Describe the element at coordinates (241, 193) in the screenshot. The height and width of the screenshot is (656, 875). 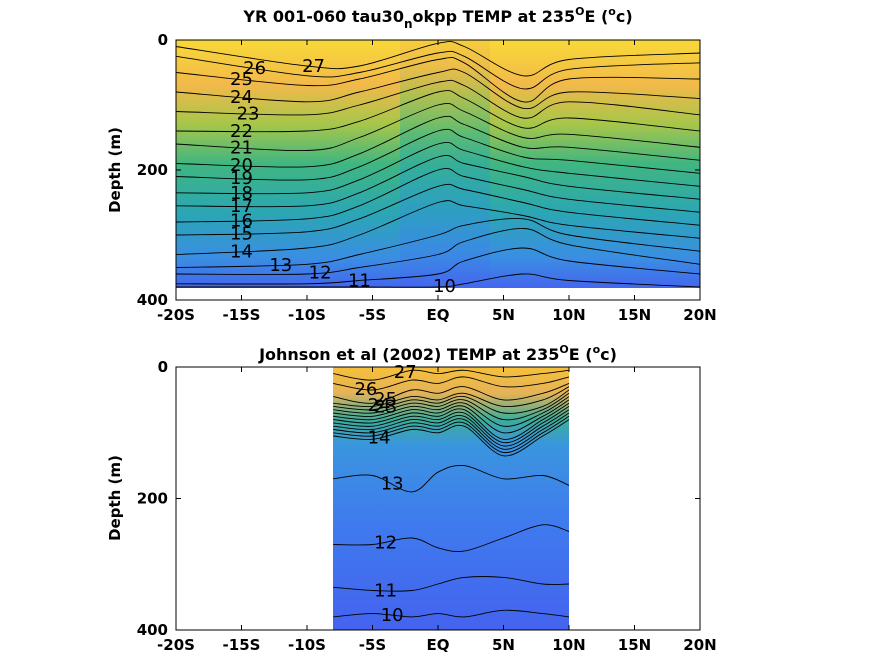
I see `contour-label-18: 18` at that location.